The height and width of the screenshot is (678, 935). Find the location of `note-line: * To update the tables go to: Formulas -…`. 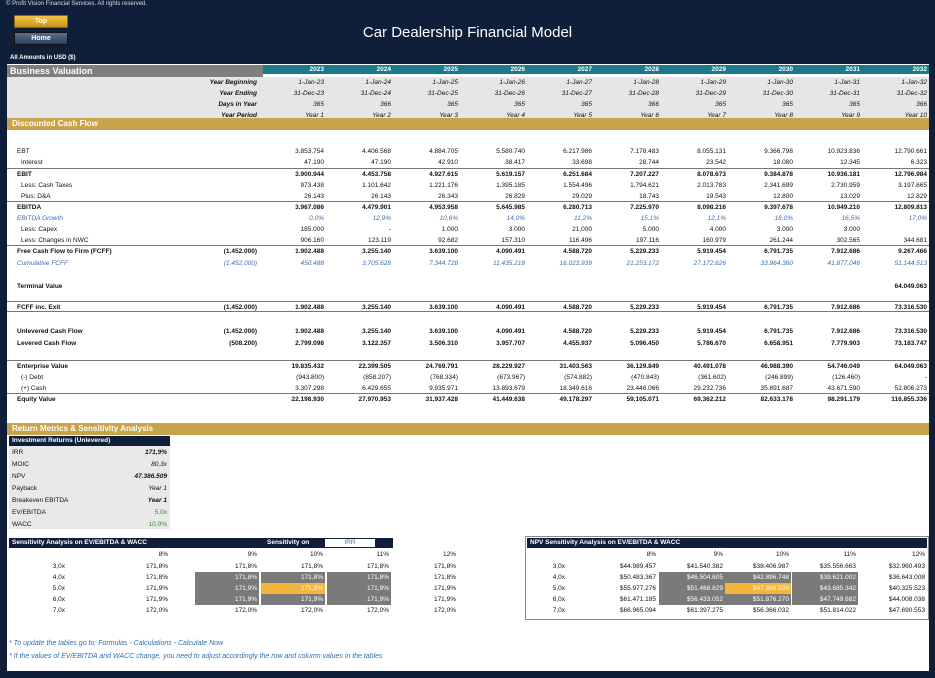

note-line: * To update the tables go to: Formulas -… is located at coordinates (116, 643).